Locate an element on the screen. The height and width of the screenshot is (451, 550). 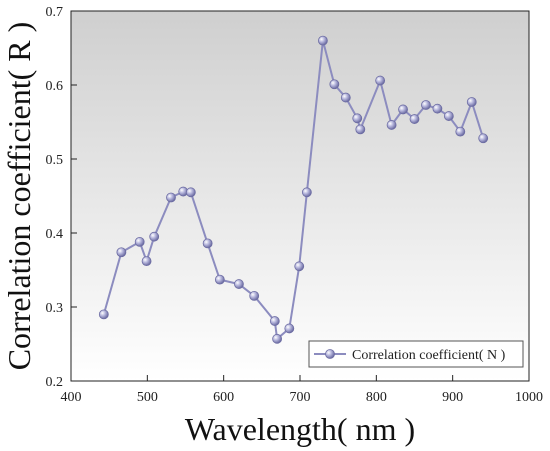
y-tick-label: 0.6 is located at coordinates (55, 86).